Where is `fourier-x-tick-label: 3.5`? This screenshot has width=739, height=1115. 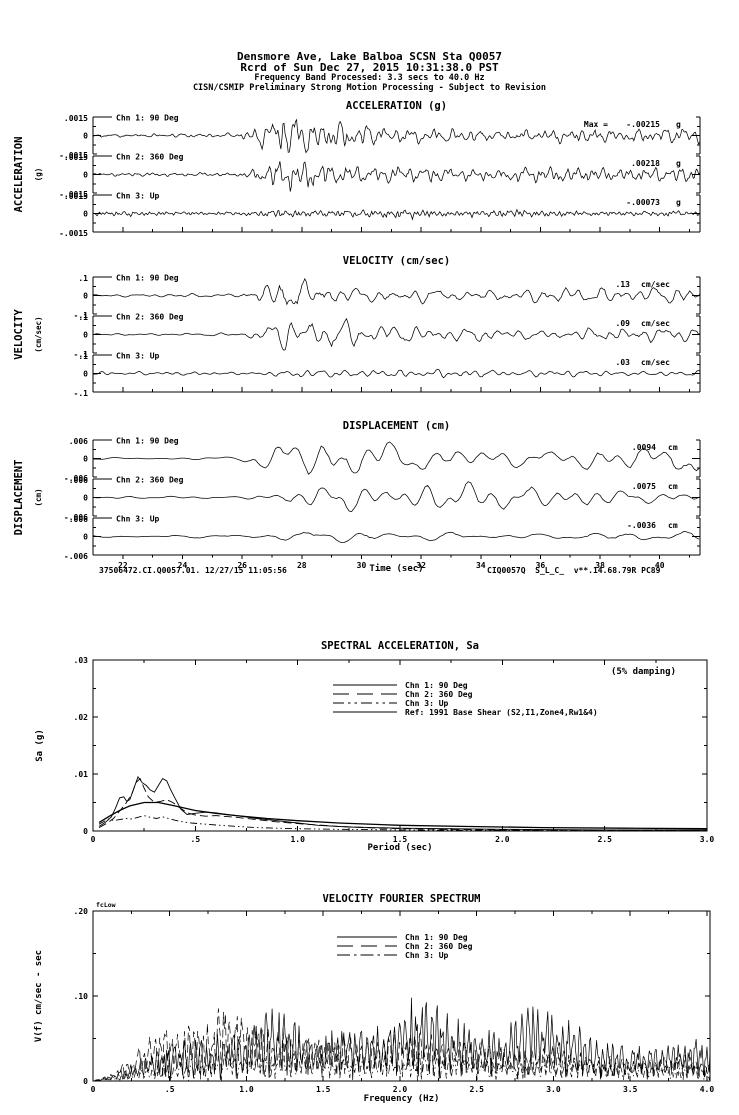 fourier-x-tick-label: 3.5 is located at coordinates (630, 1089).